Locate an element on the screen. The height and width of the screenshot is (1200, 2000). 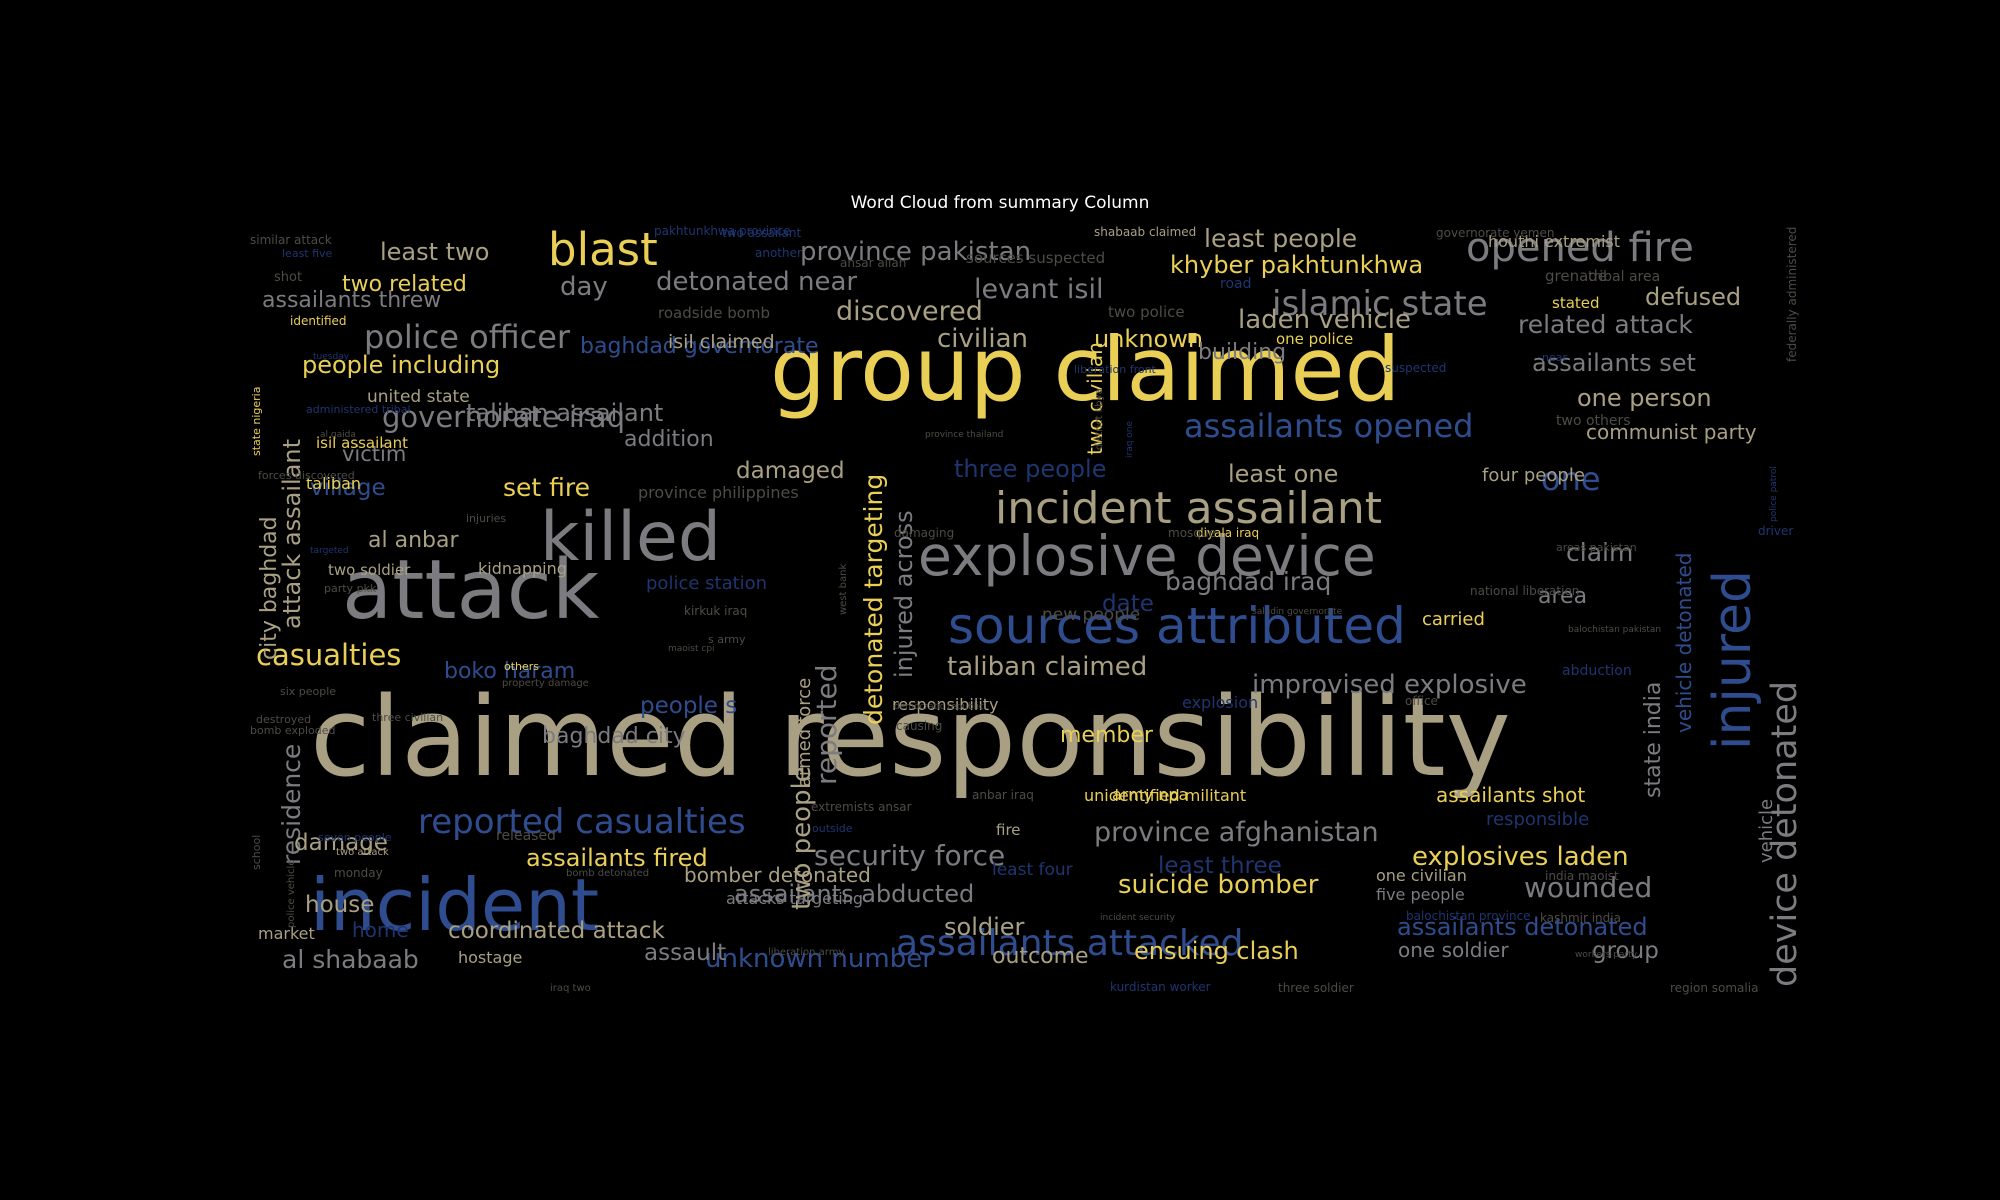
word-injured: injured is located at coordinates (1733, 660).